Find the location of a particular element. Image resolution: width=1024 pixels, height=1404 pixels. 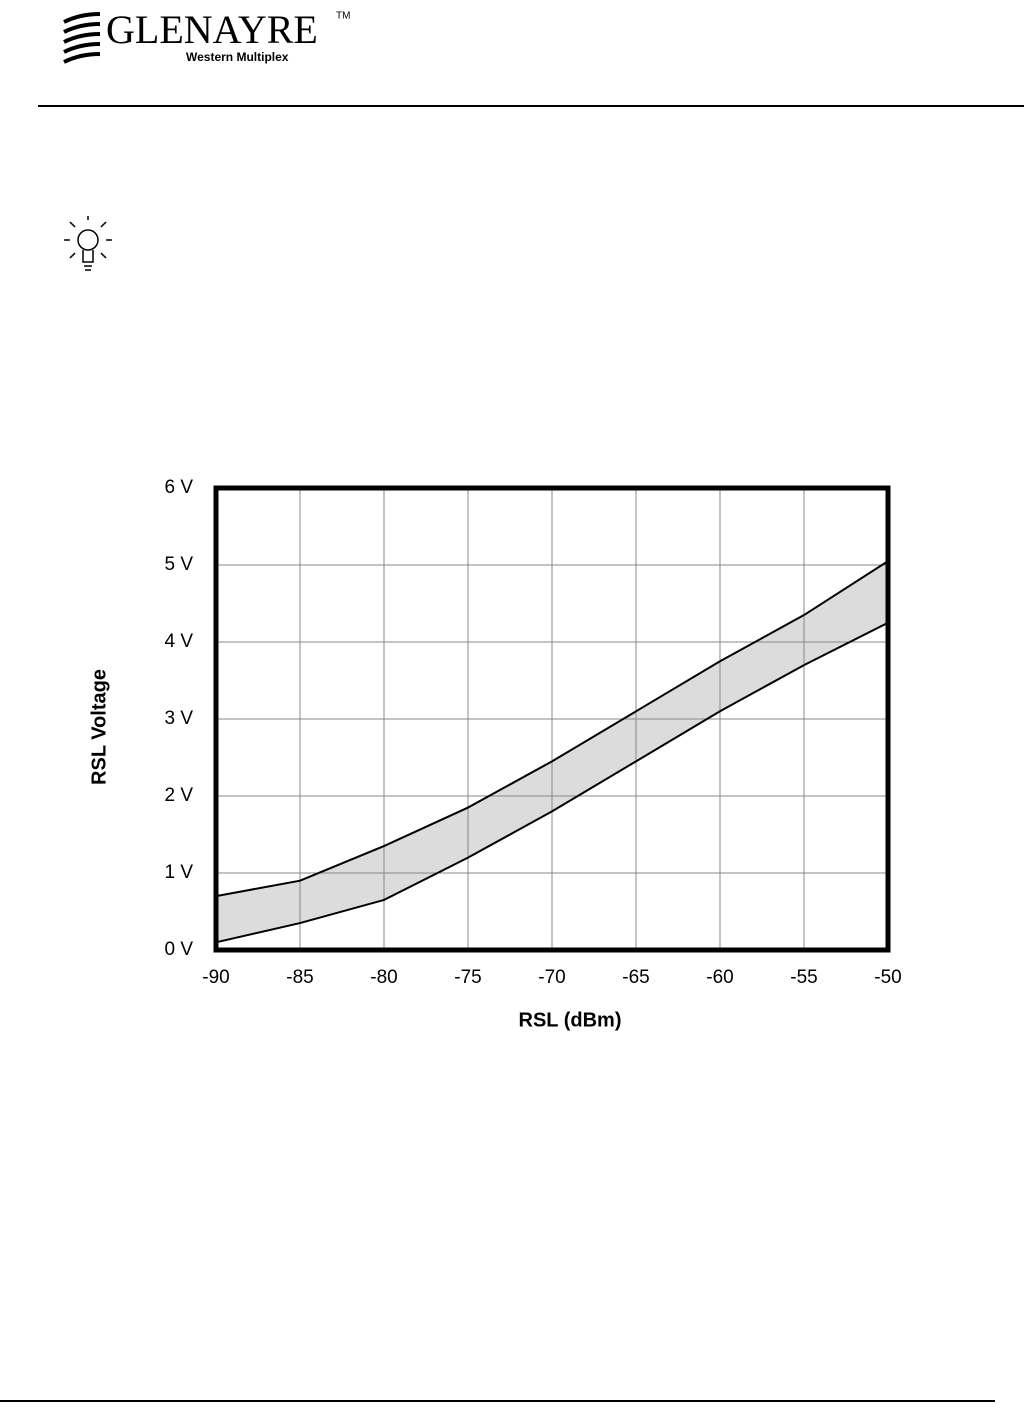

y-tick-label: 5 V is located at coordinates (178, 564).